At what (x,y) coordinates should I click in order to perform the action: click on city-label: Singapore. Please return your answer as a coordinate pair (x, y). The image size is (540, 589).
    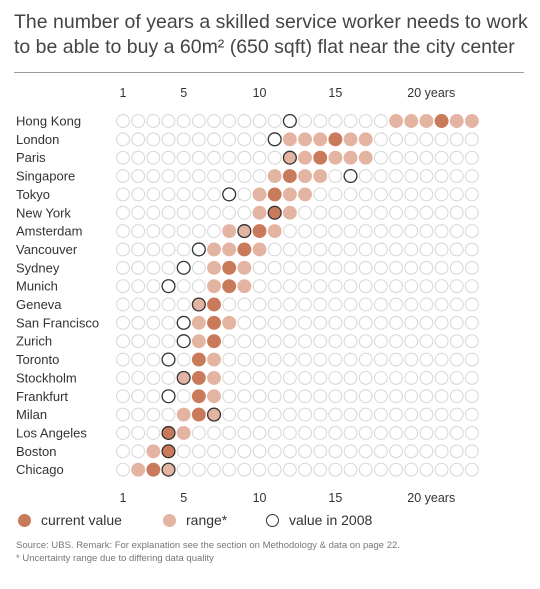
    Looking at the image, I should click on (45, 176).